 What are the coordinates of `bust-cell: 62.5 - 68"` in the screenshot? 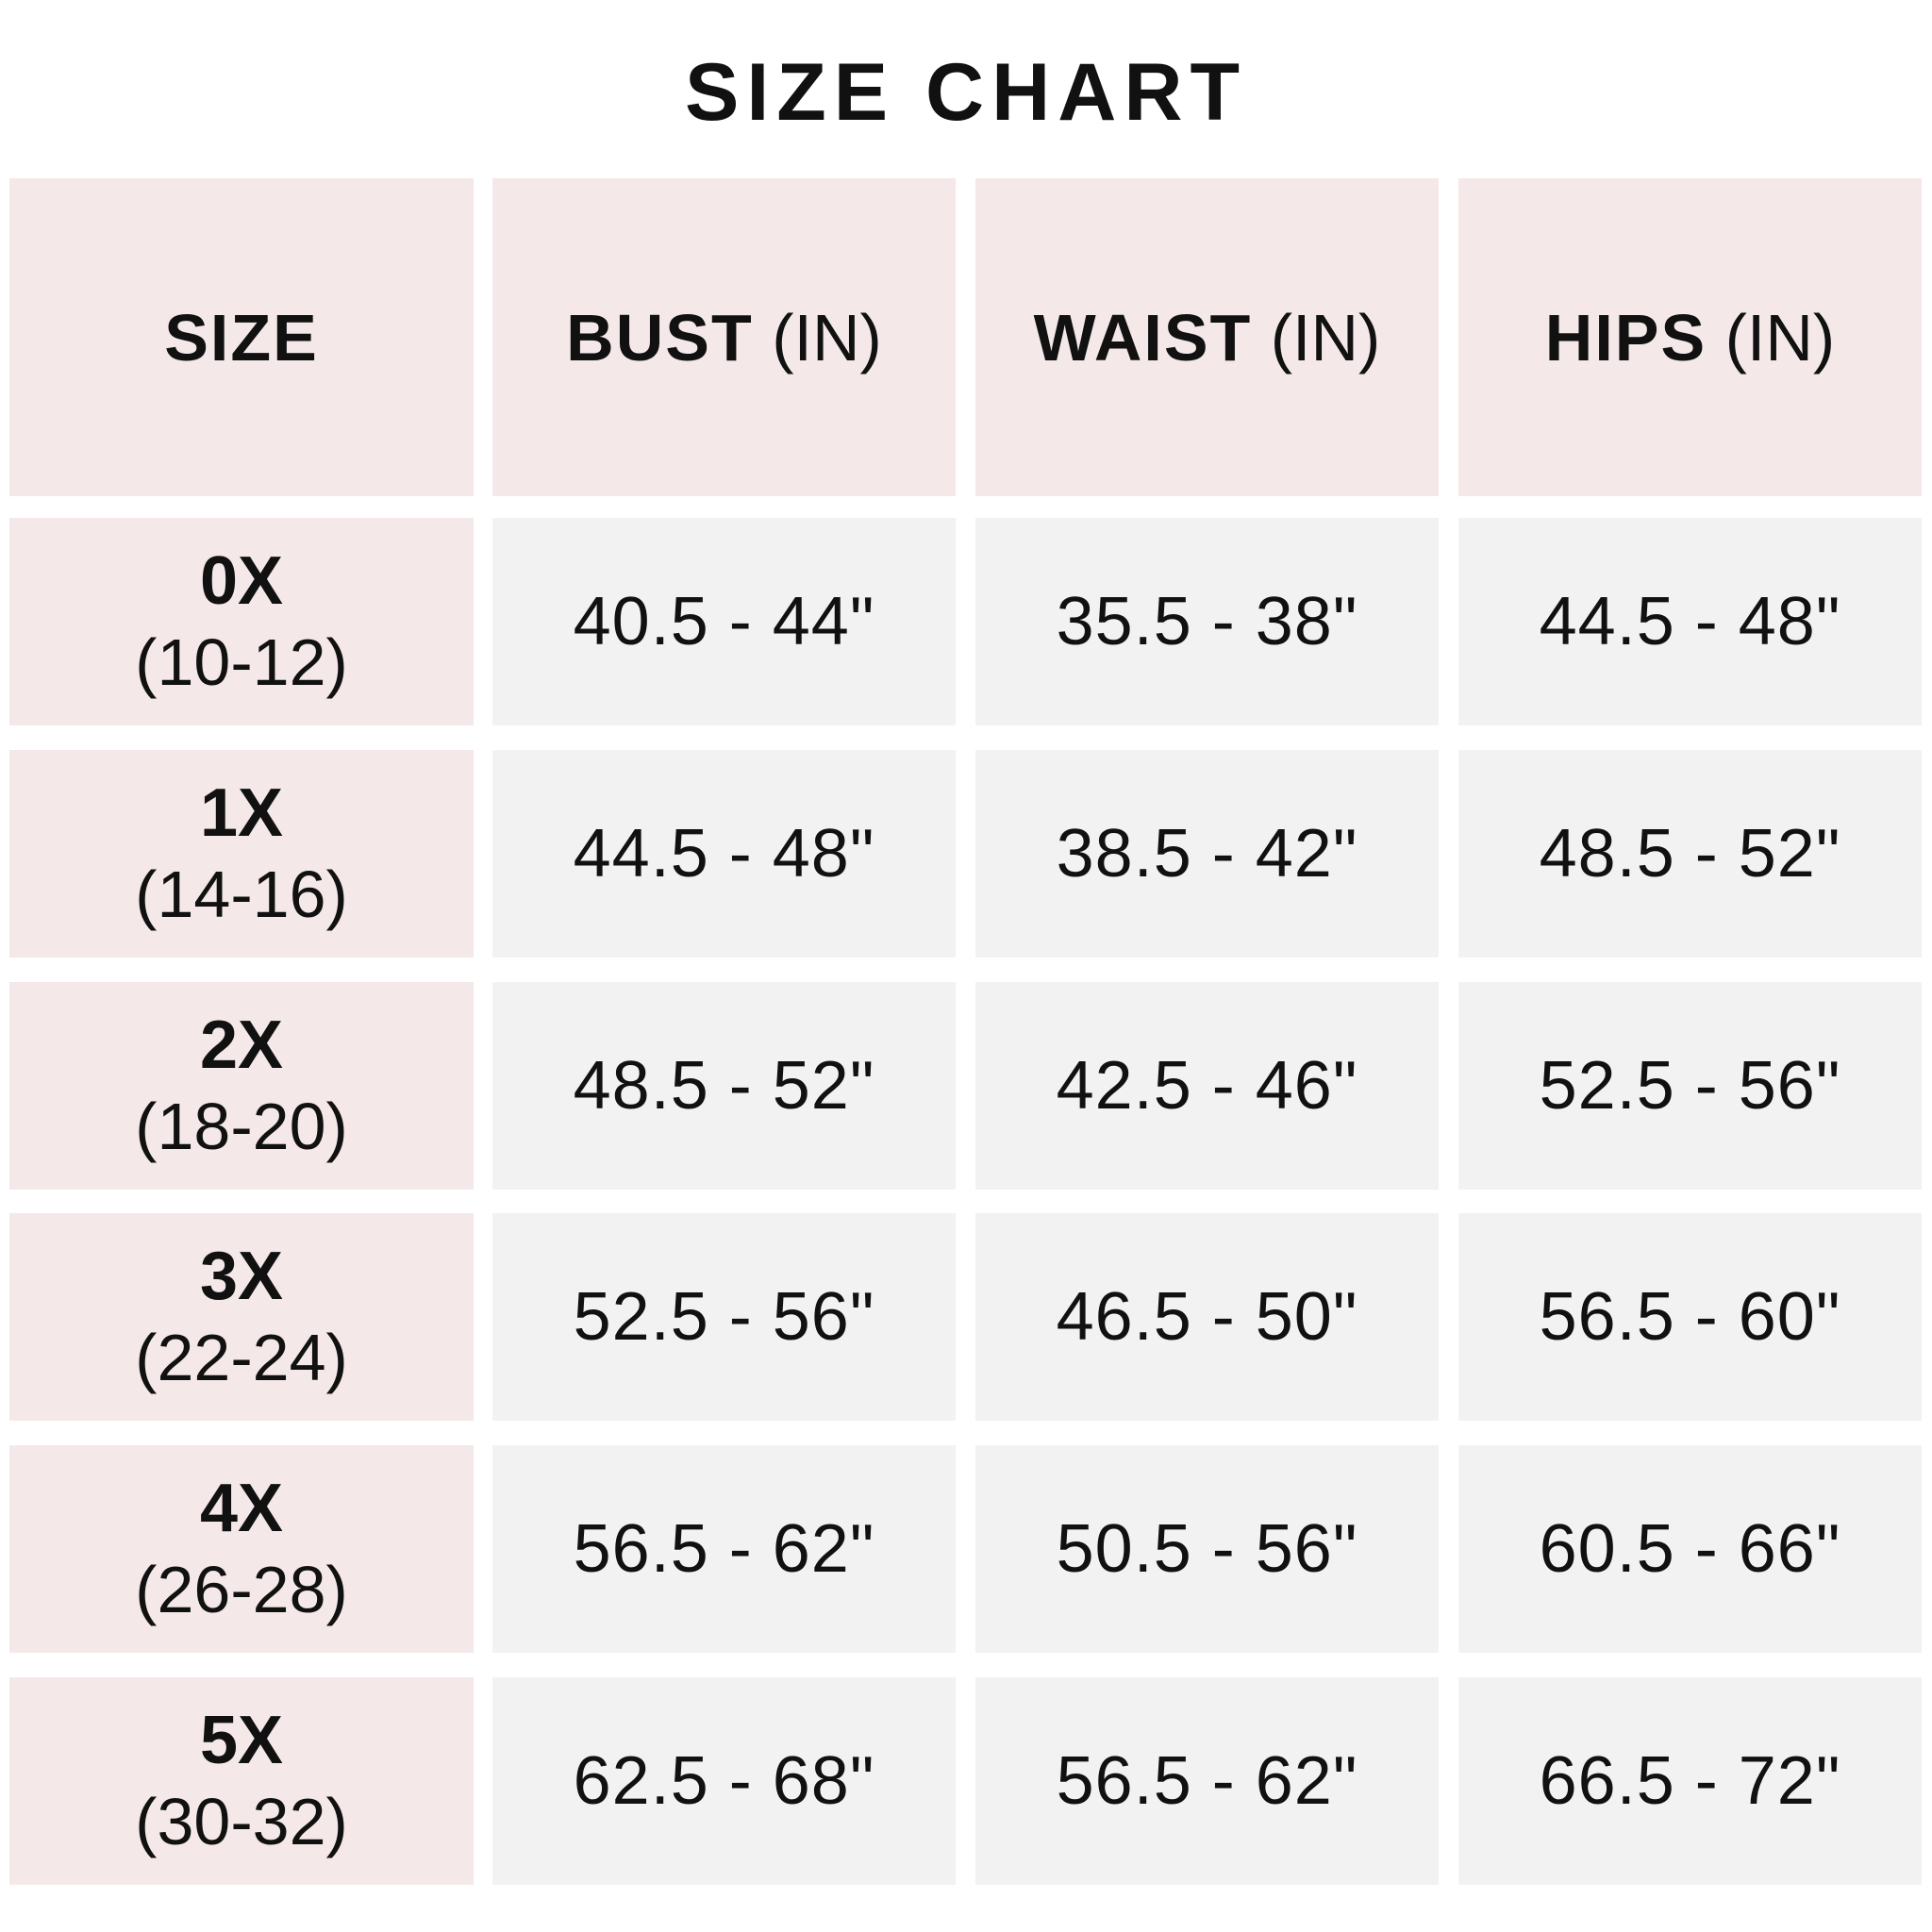 It's located at (724, 1781).